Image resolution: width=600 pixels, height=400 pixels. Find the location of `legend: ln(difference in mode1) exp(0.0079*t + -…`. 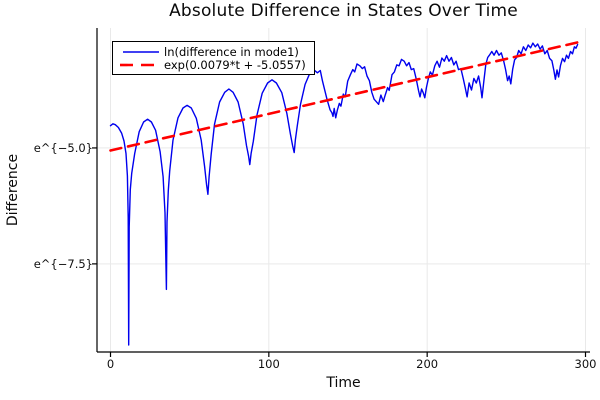

legend: ln(difference in mode1) exp(0.0079*t + -… is located at coordinates (213, 58).